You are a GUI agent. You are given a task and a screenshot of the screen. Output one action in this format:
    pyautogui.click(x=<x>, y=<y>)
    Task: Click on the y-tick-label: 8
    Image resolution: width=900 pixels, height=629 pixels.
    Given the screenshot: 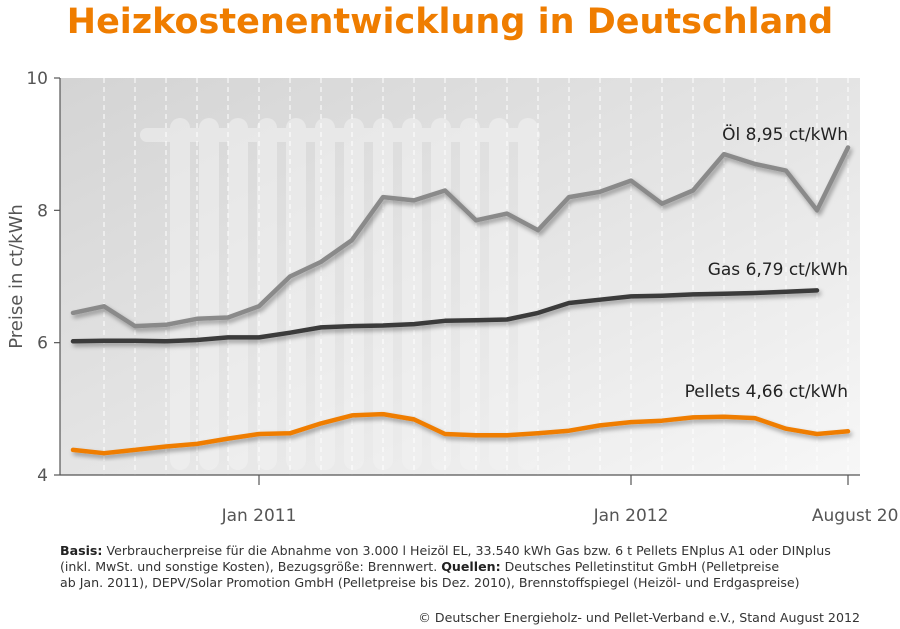 What is the action you would take?
    pyautogui.click(x=42, y=211)
    